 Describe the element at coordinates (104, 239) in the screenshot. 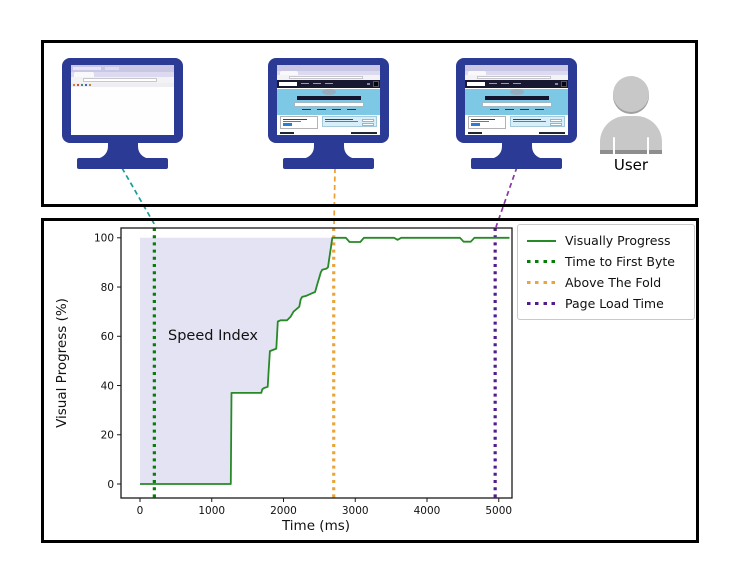

I see `svg-text: 100` at that location.